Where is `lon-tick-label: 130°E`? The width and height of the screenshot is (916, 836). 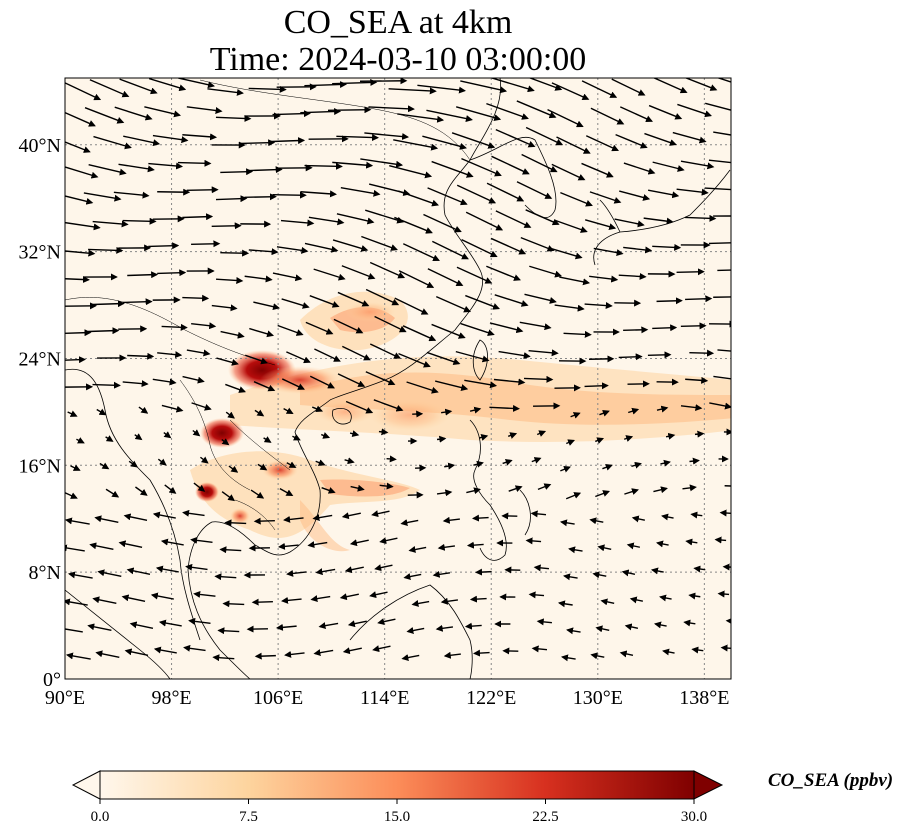 lon-tick-label: 130°E is located at coordinates (598, 698).